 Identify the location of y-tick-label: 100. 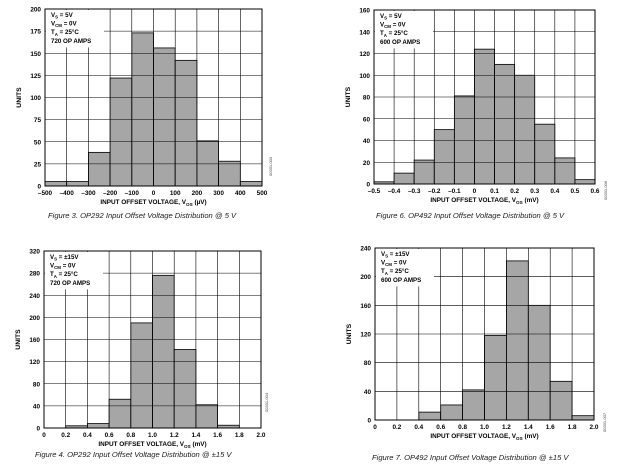
(364, 76).